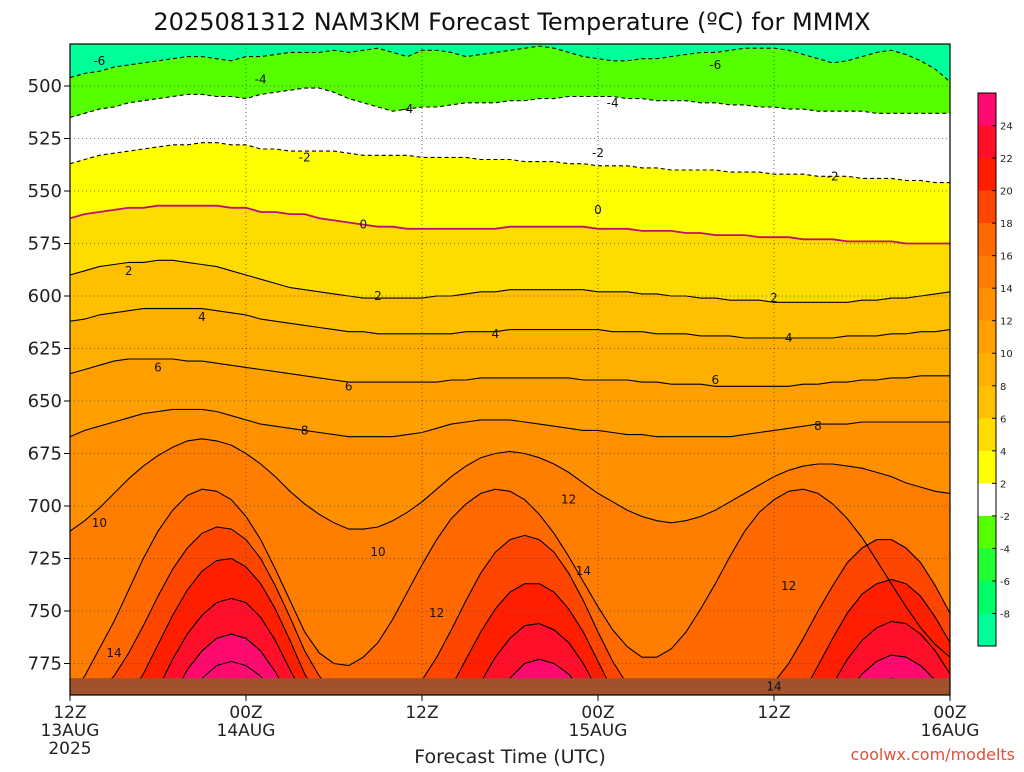  Describe the element at coordinates (246, 731) in the screenshot. I see `x-tick-date: 14AUG` at that location.